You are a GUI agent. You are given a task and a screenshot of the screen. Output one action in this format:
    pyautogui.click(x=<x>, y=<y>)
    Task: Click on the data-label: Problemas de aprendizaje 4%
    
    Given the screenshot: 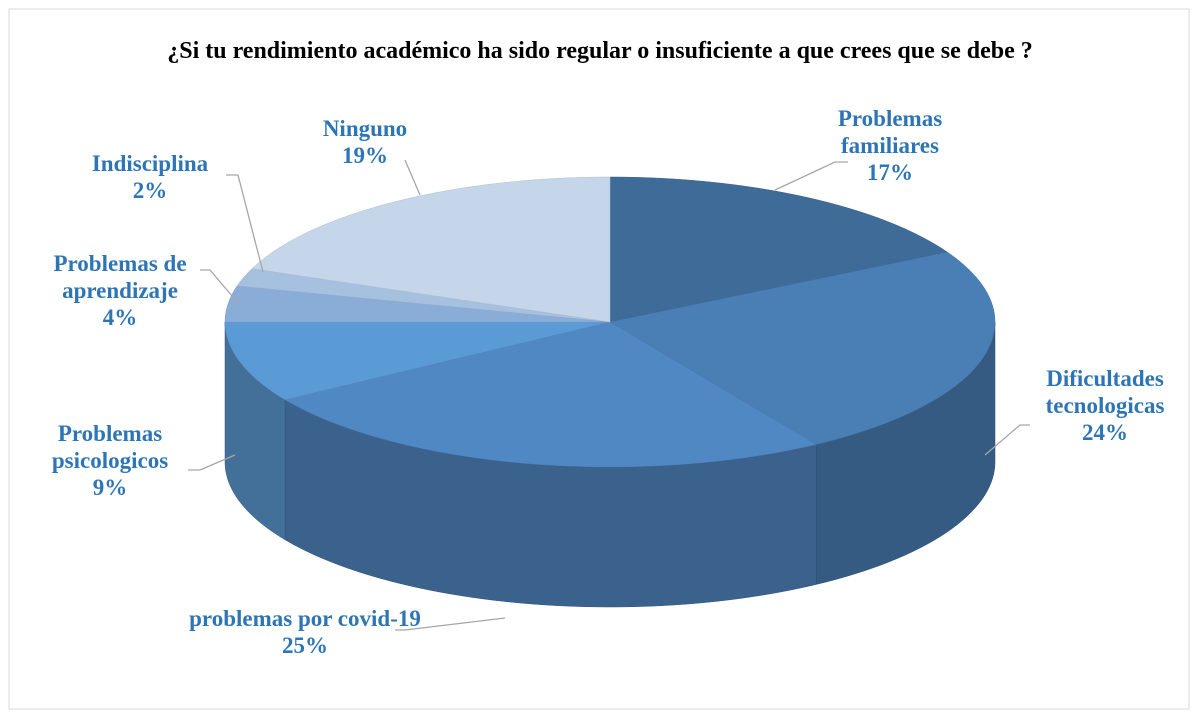 What is the action you would take?
    pyautogui.click(x=120, y=290)
    